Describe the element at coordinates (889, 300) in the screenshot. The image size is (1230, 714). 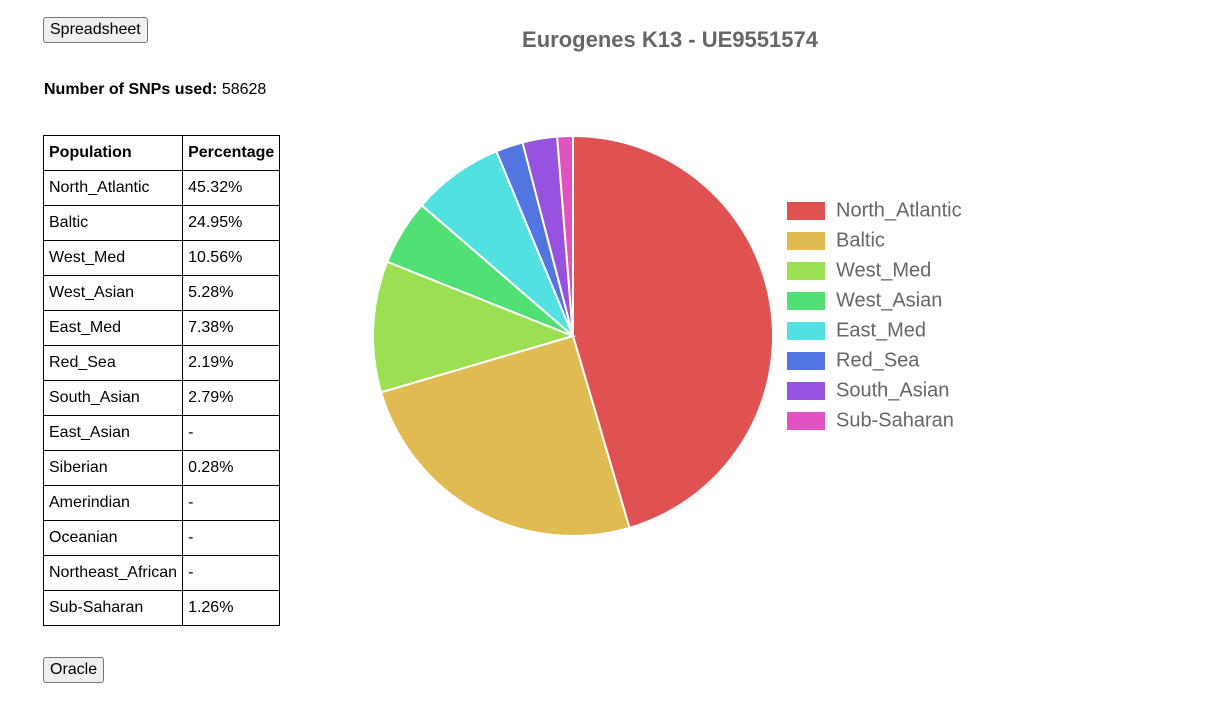
I see `legend-label: West_Asian` at that location.